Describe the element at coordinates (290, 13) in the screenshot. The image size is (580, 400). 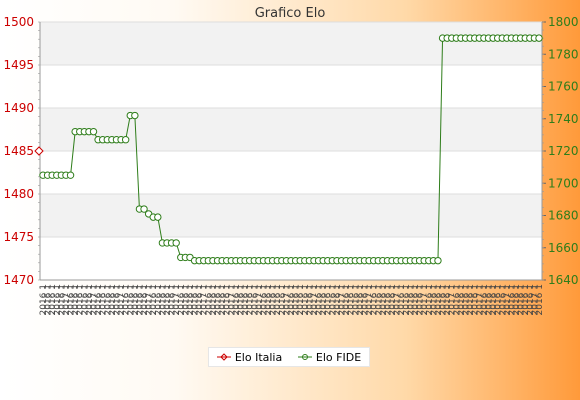
I see `chart-title: Grafico Elo` at that location.